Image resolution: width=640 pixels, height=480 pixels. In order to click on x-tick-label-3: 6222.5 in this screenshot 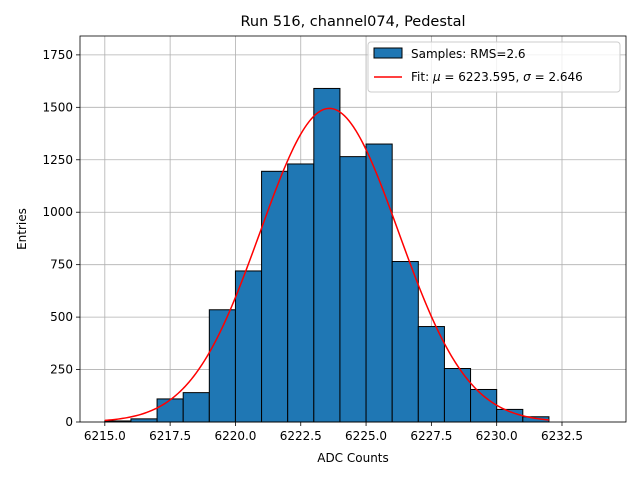, I will do `click(301, 436)`.